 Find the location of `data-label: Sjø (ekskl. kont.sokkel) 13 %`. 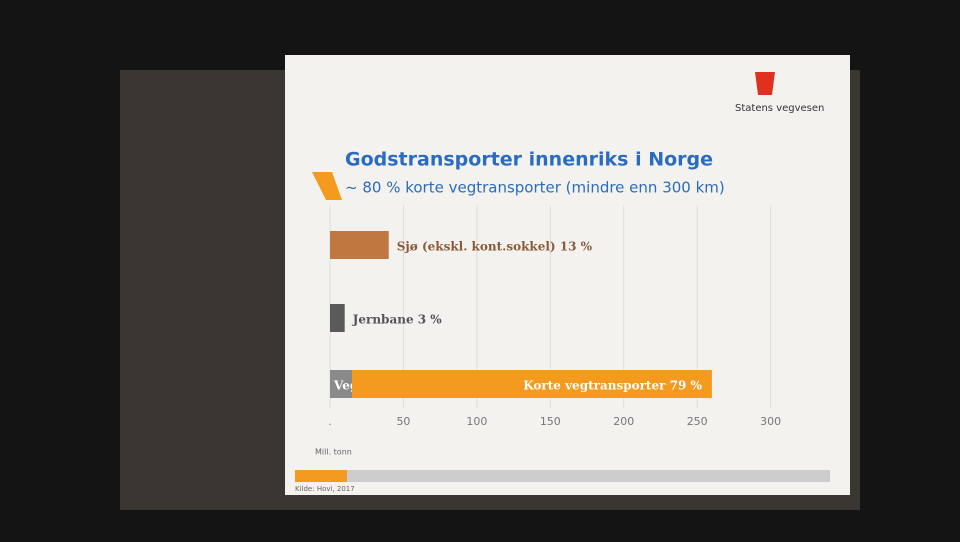

data-label: Sjø (ekskl. kont.sokkel) 13 % is located at coordinates (495, 247).